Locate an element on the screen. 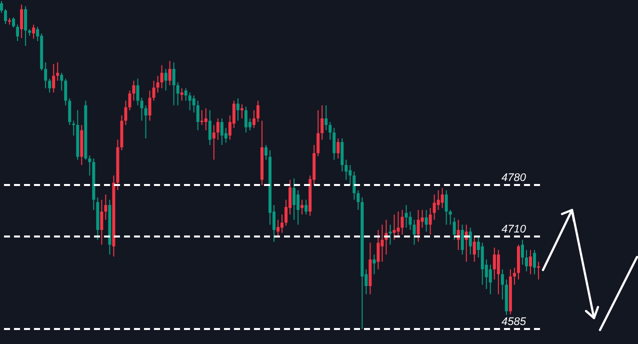 Image resolution: width=638 pixels, height=344 pixels. annotation: 4710 is located at coordinates (514, 230).